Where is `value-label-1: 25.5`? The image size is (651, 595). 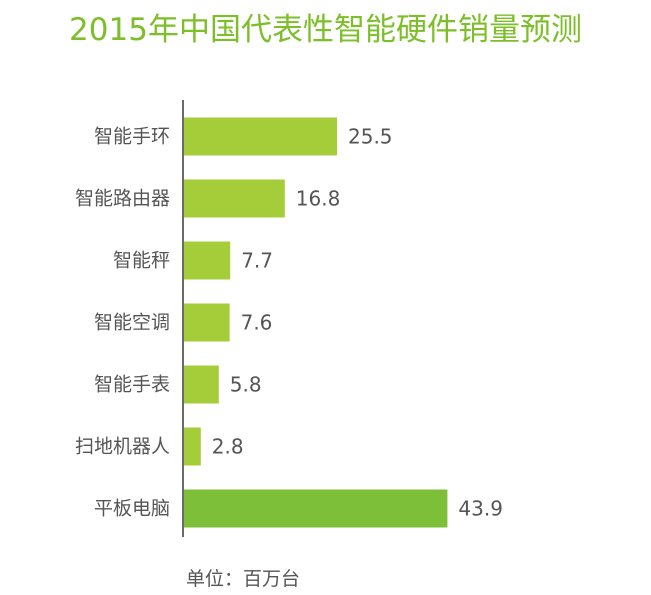
value-label-1: 25.5 is located at coordinates (370, 137).